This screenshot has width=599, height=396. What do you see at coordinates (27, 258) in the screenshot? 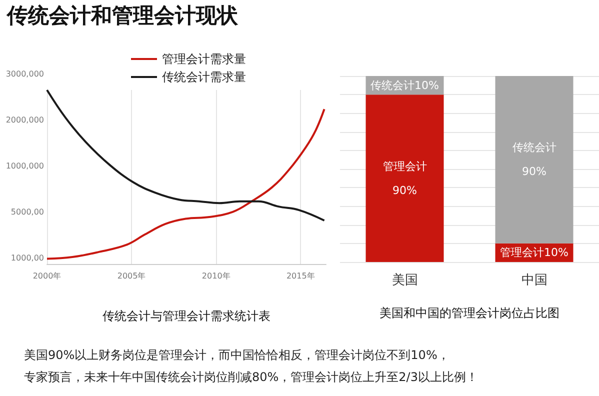
I see `text: 1000,00` at bounding box center [27, 258].